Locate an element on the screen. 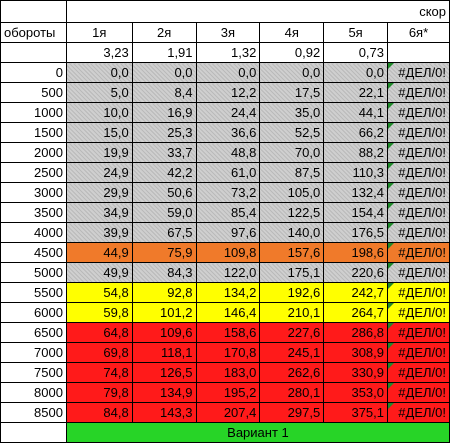 Image resolution: width=450 pixels, height=446 pixels. speed-cell-gear-5: 0,0 is located at coordinates (356, 72).